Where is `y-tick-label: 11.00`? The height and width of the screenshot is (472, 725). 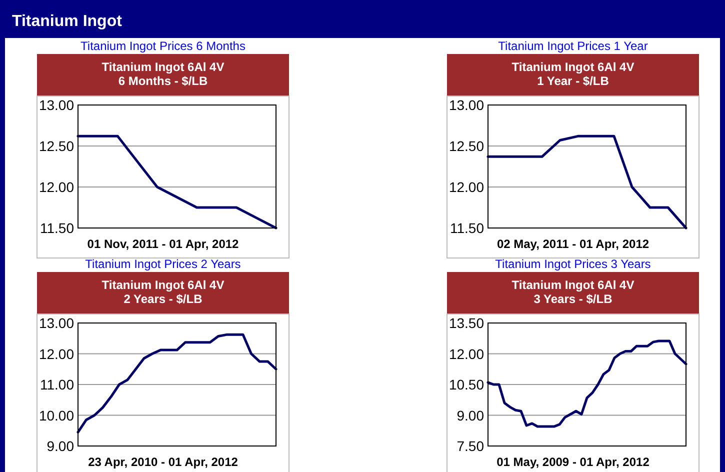
y-tick-label: 11.00 is located at coordinates (57, 384).